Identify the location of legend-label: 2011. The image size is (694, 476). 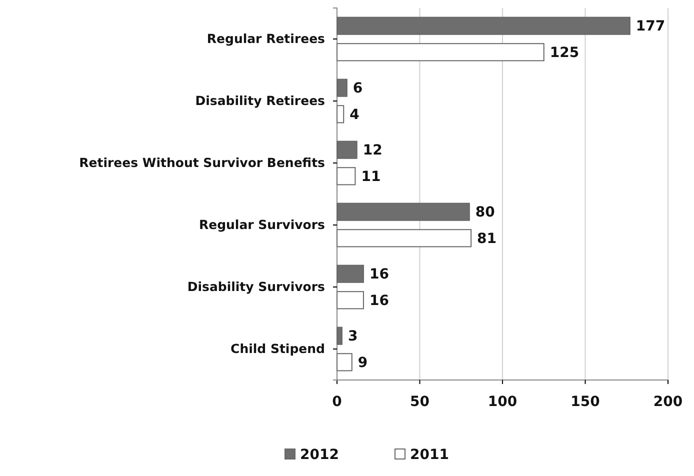
(429, 454).